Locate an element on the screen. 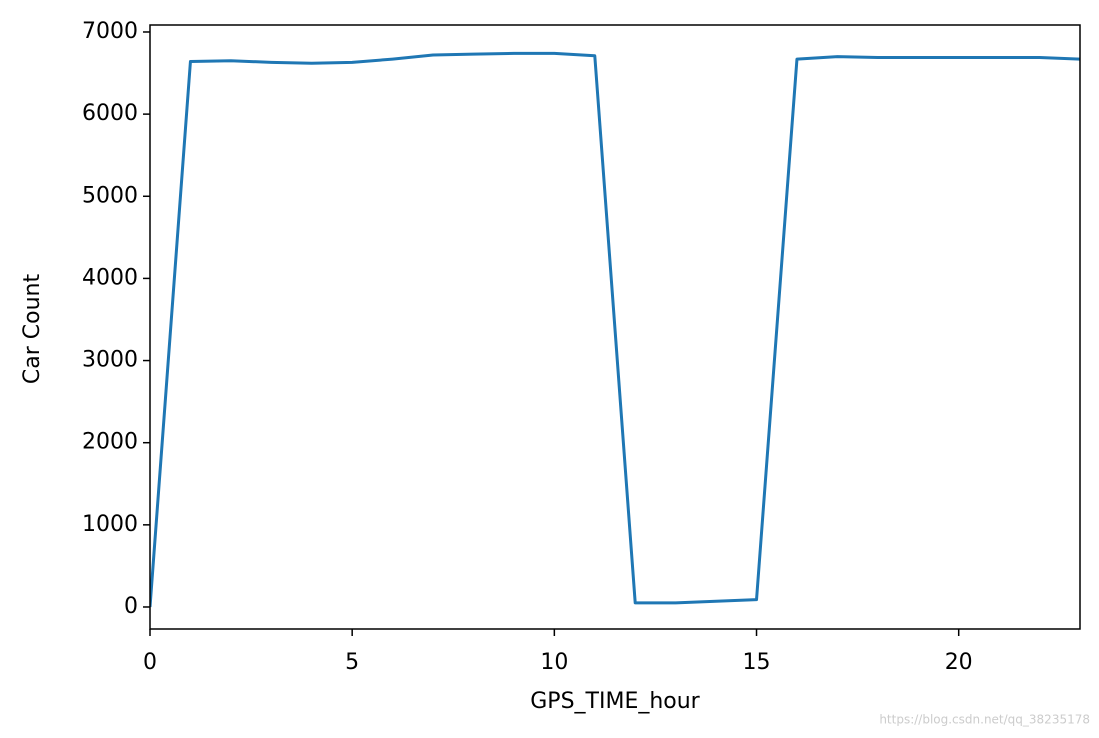 The image size is (1099, 738). y-tick-label: 6000 is located at coordinates (110, 113).